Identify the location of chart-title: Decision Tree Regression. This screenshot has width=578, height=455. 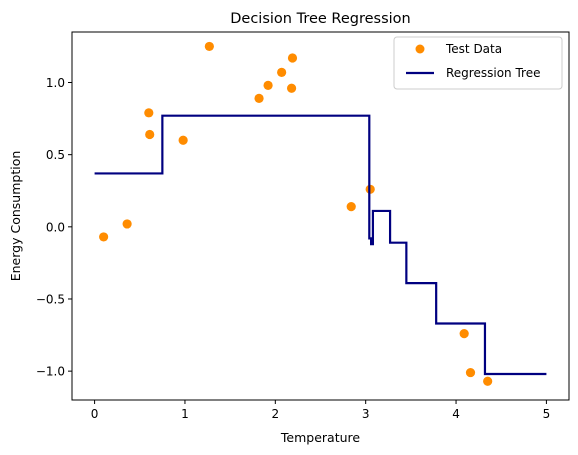
(320, 19).